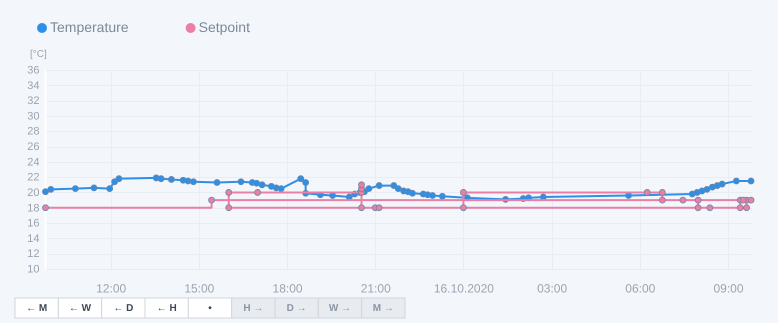 This screenshot has width=778, height=323. What do you see at coordinates (640, 289) in the screenshot?
I see `x-tick-label: 06:00` at bounding box center [640, 289].